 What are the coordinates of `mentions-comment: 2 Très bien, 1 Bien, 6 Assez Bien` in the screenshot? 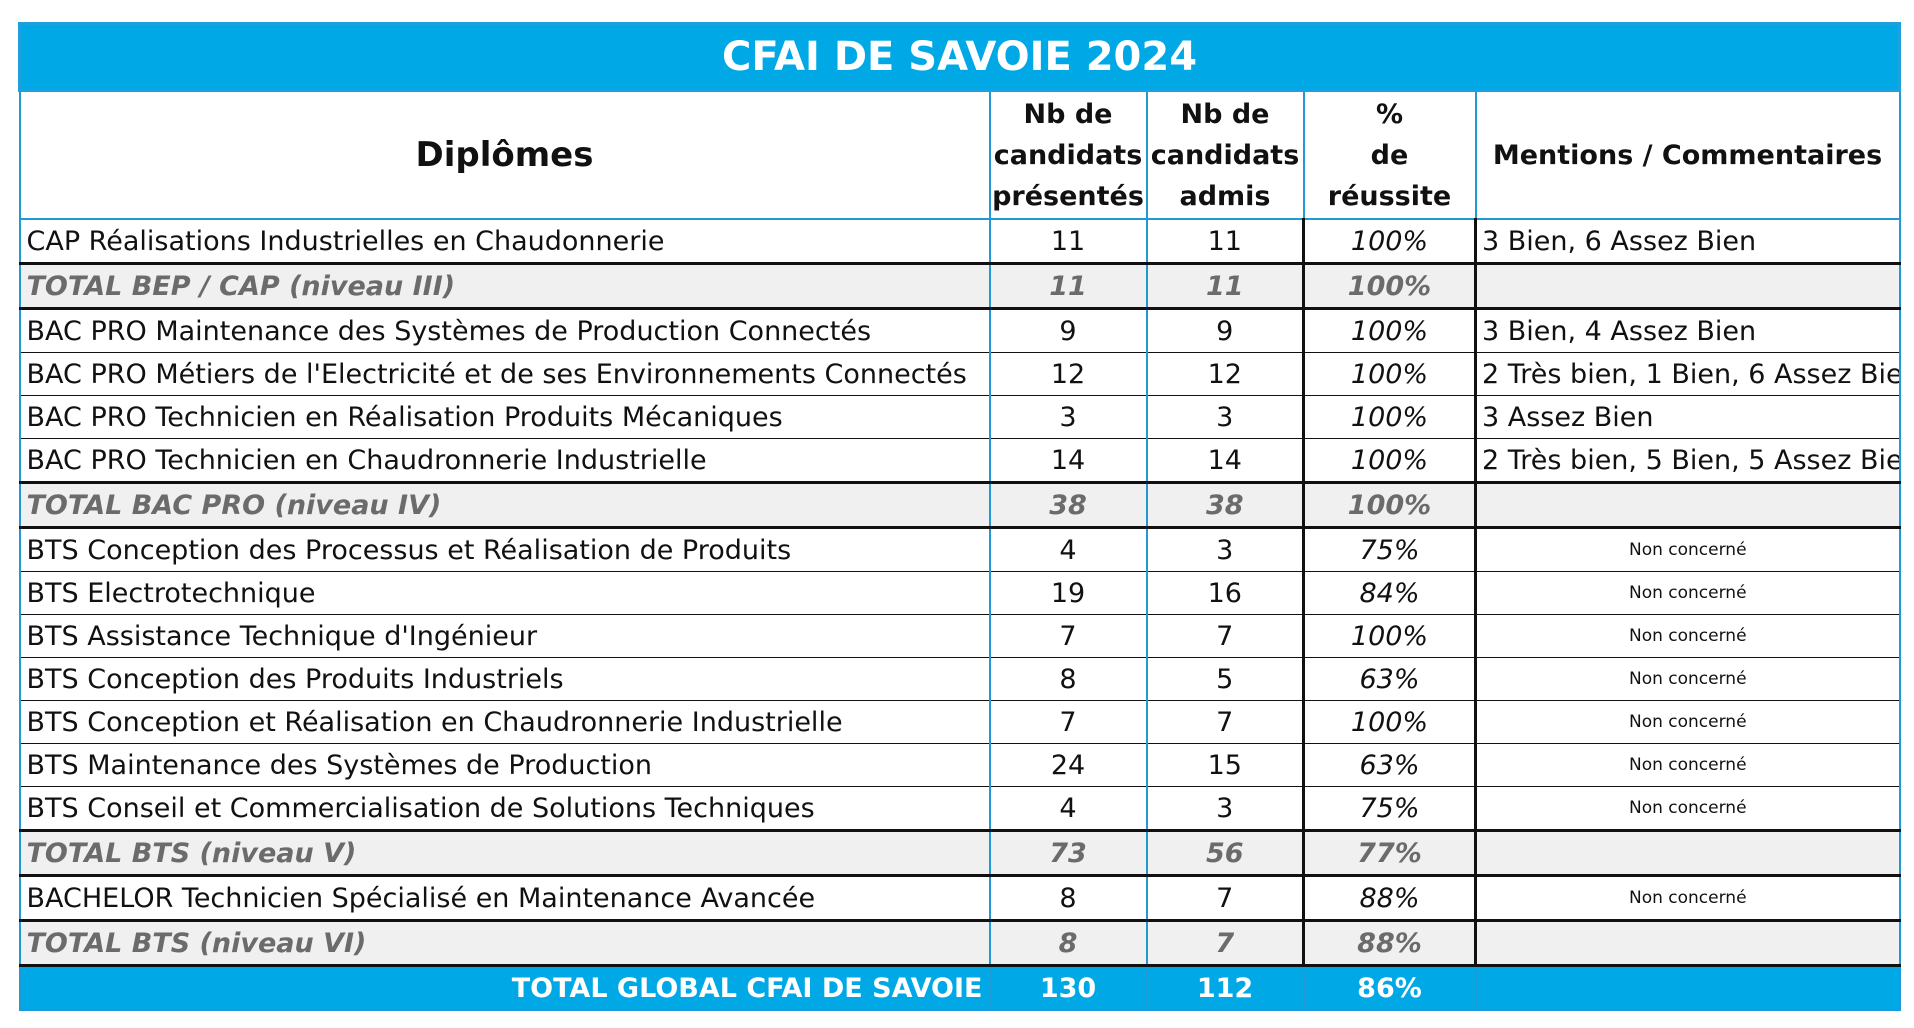 It's located at (1687, 374).